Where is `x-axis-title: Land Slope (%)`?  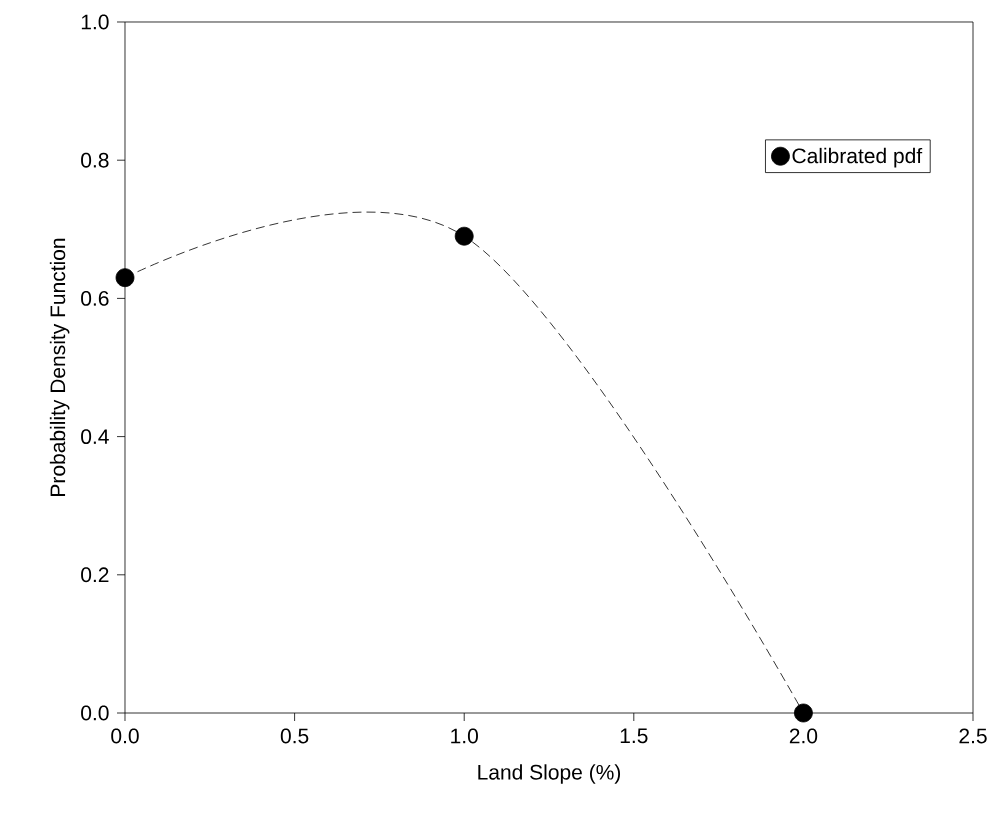
x-axis-title: Land Slope (%) is located at coordinates (549, 774).